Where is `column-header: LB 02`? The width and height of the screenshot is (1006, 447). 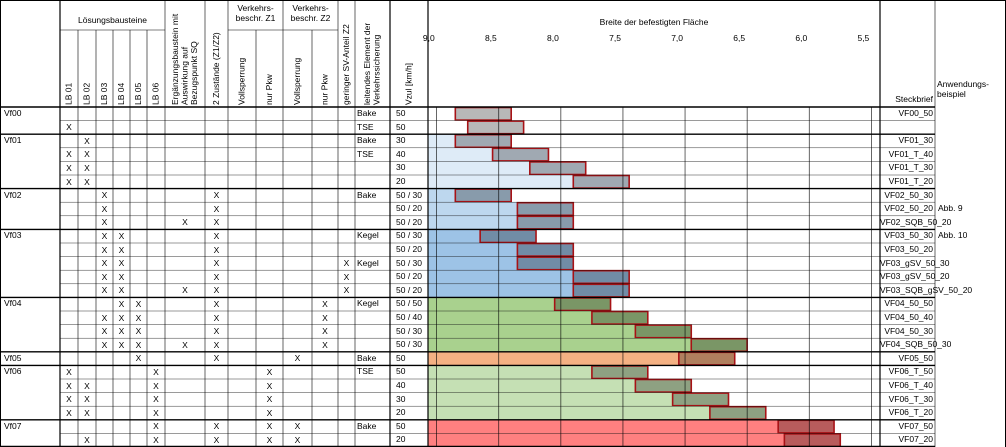 column-header: LB 02 is located at coordinates (86, 93).